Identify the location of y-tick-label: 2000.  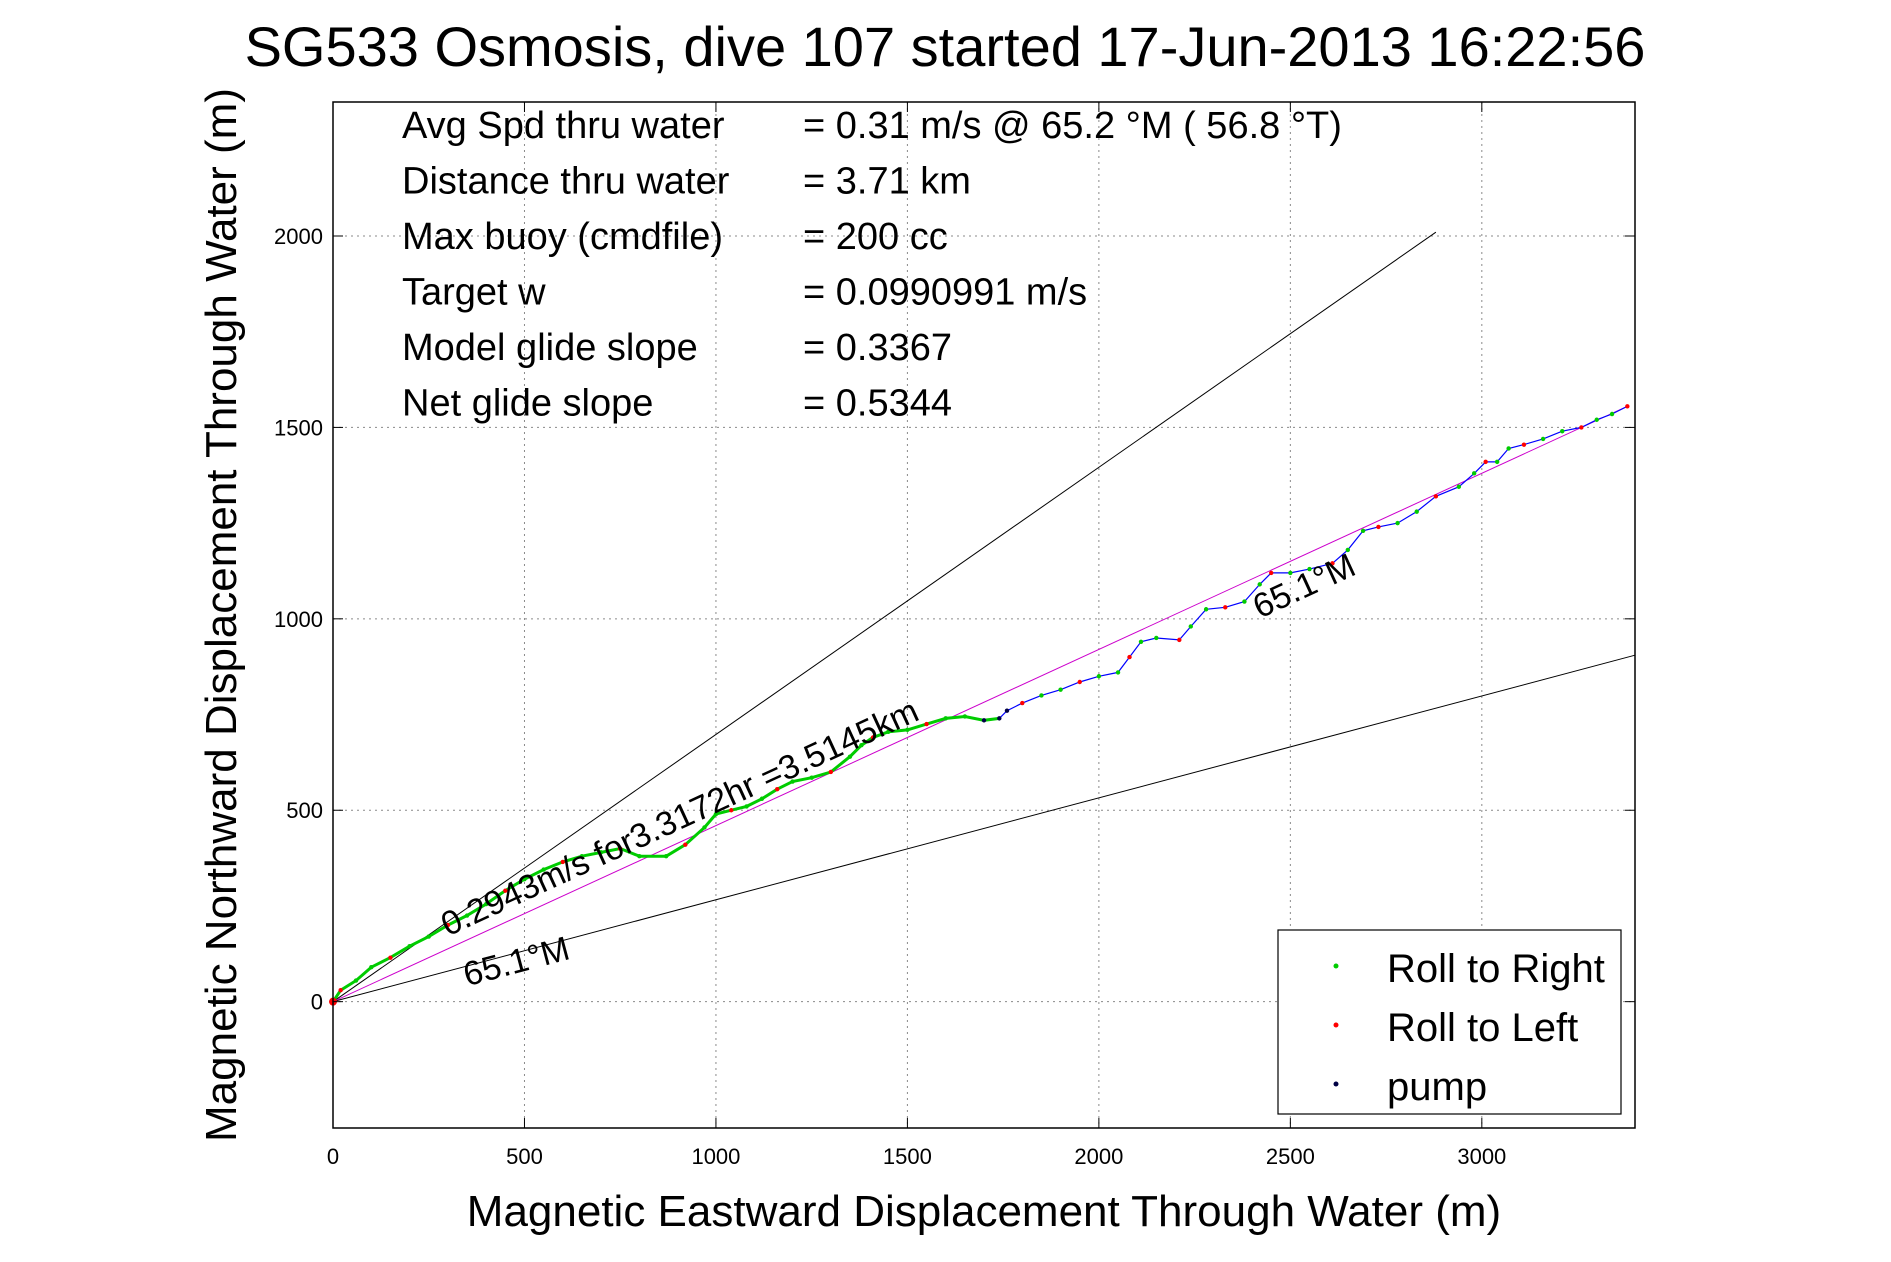
(298, 236).